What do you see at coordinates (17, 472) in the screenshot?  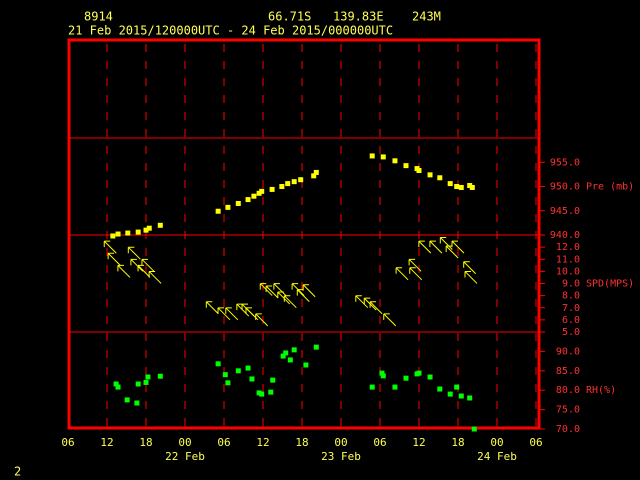 I see `page-number: 2` at bounding box center [17, 472].